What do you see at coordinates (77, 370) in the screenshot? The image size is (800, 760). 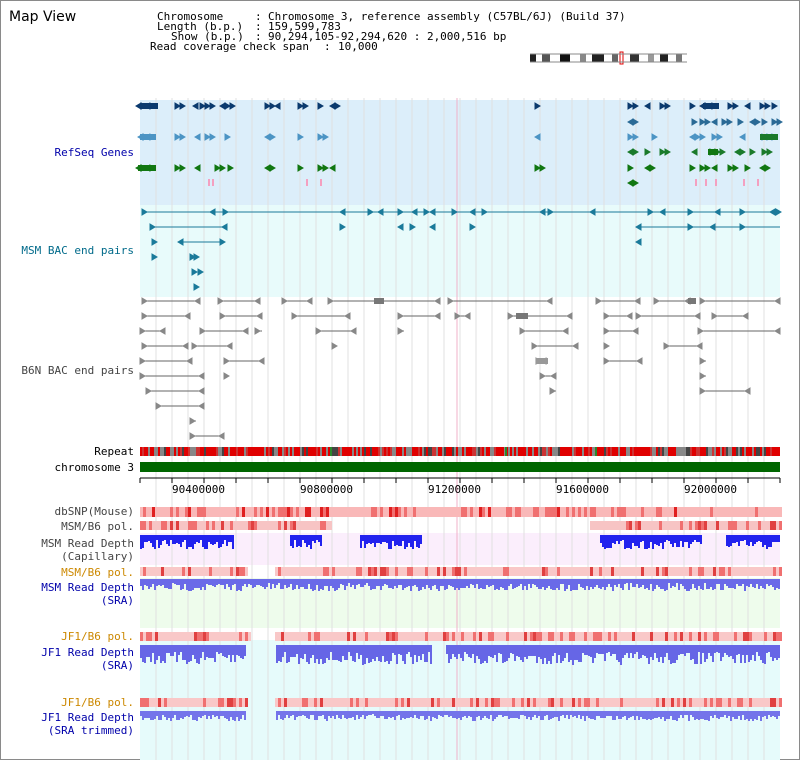 I see `track-label-b6n-bac: B6N BAC end pairs` at bounding box center [77, 370].